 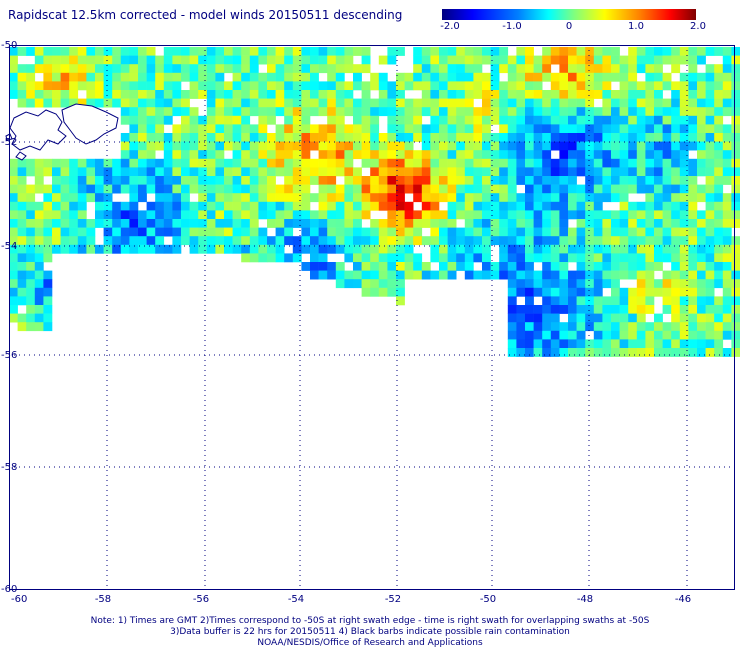 I want to click on latitude-label: -58, so click(x=9, y=467).